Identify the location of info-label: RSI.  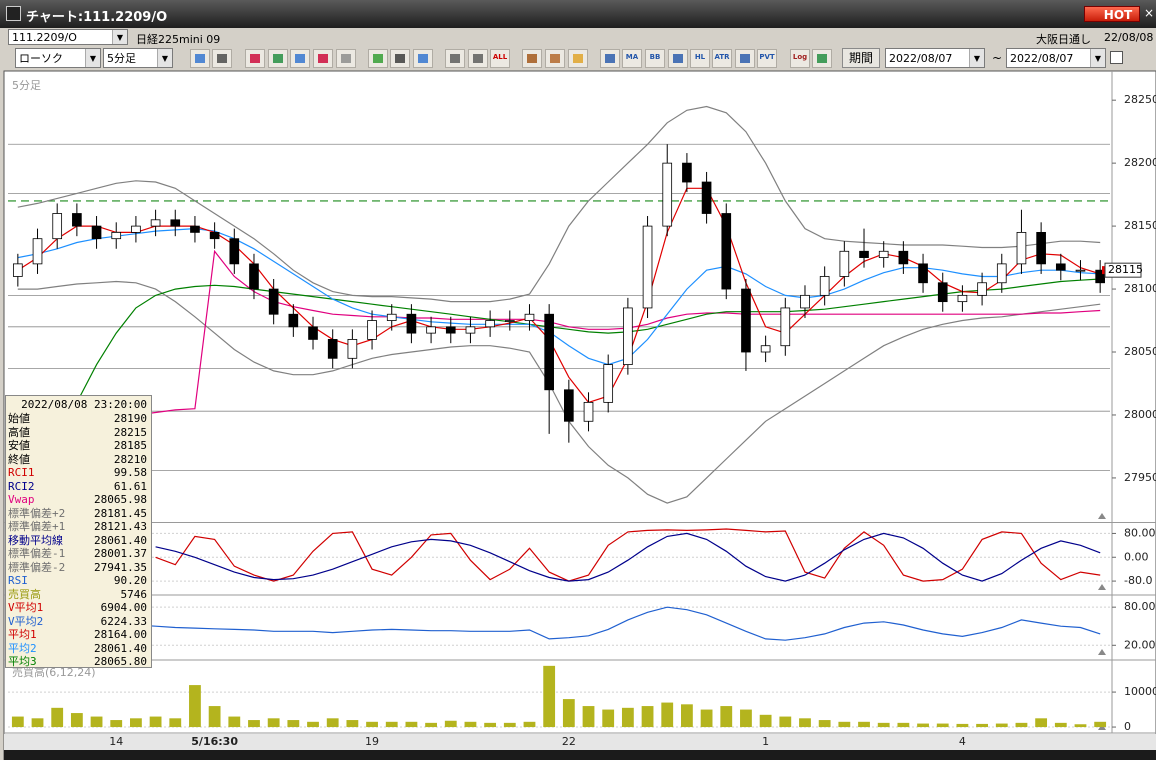
(18, 580).